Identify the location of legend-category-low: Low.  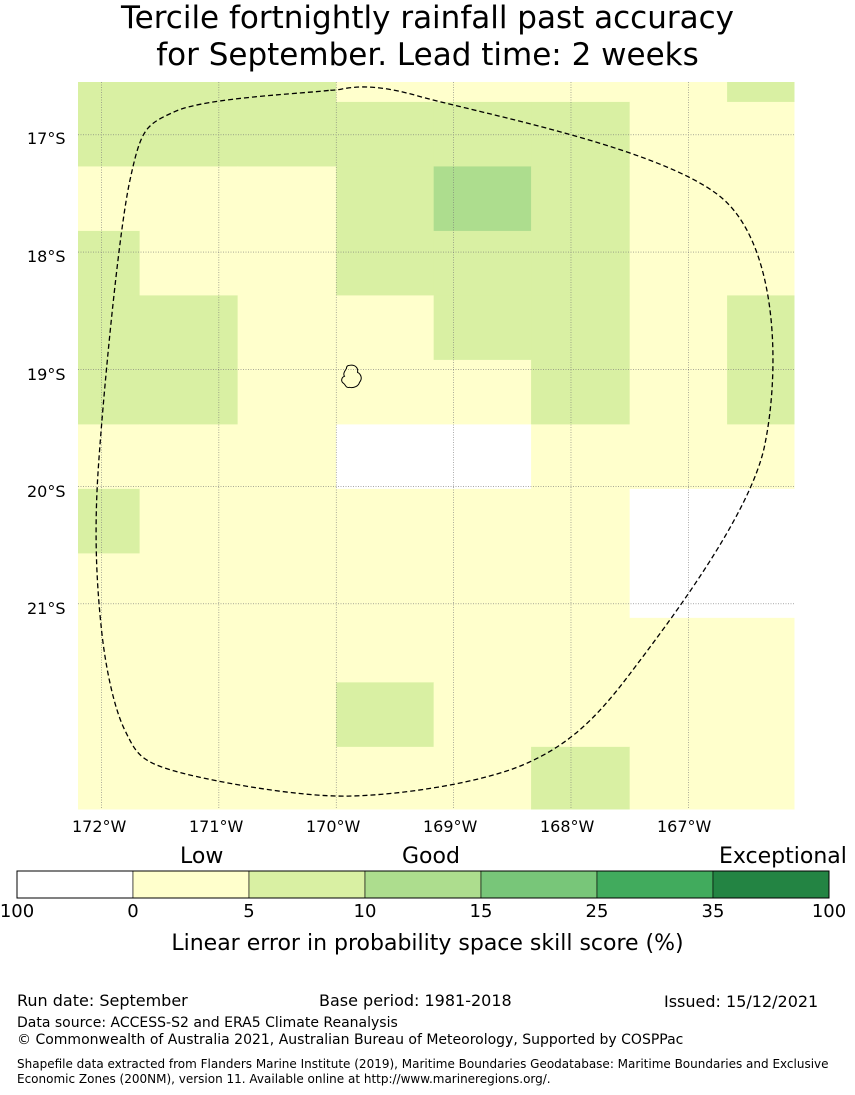
(202, 856).